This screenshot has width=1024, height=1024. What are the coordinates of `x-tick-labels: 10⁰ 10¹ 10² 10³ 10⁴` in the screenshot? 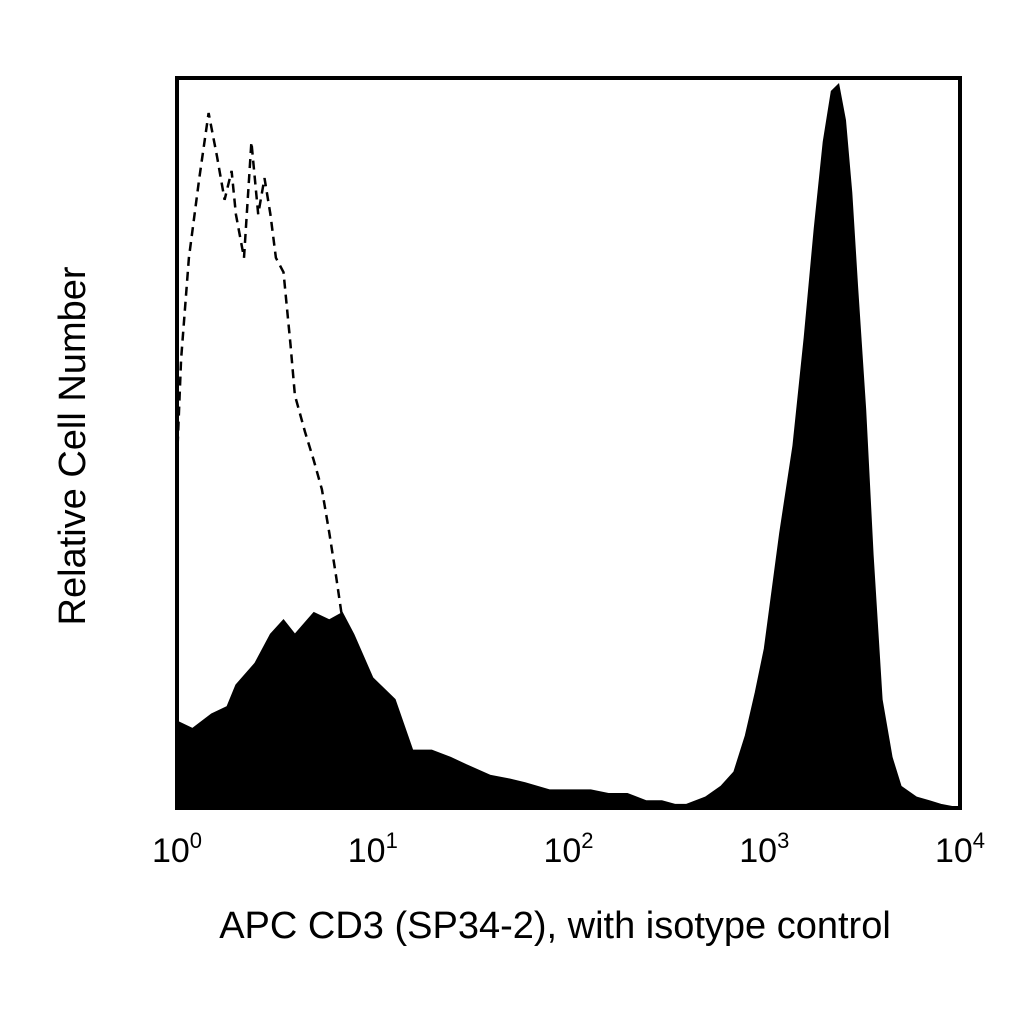 It's located at (568, 849).